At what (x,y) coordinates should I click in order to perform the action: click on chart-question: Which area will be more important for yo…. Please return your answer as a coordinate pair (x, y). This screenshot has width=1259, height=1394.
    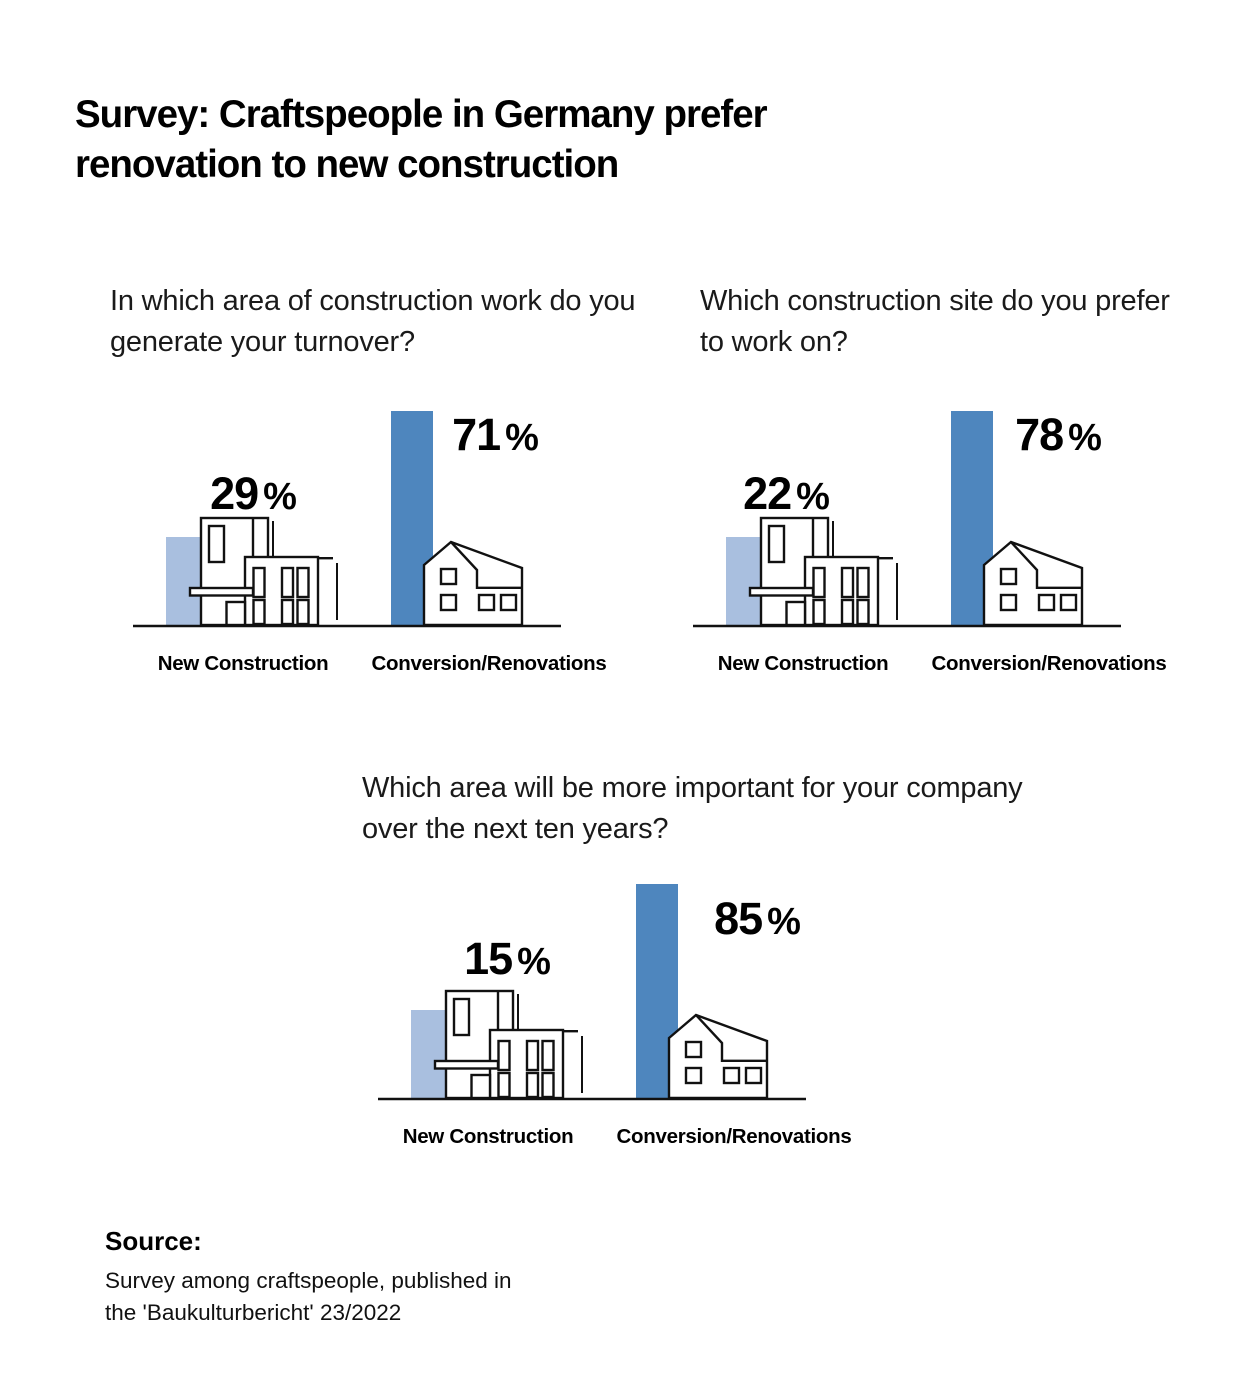
    Looking at the image, I should click on (692, 808).